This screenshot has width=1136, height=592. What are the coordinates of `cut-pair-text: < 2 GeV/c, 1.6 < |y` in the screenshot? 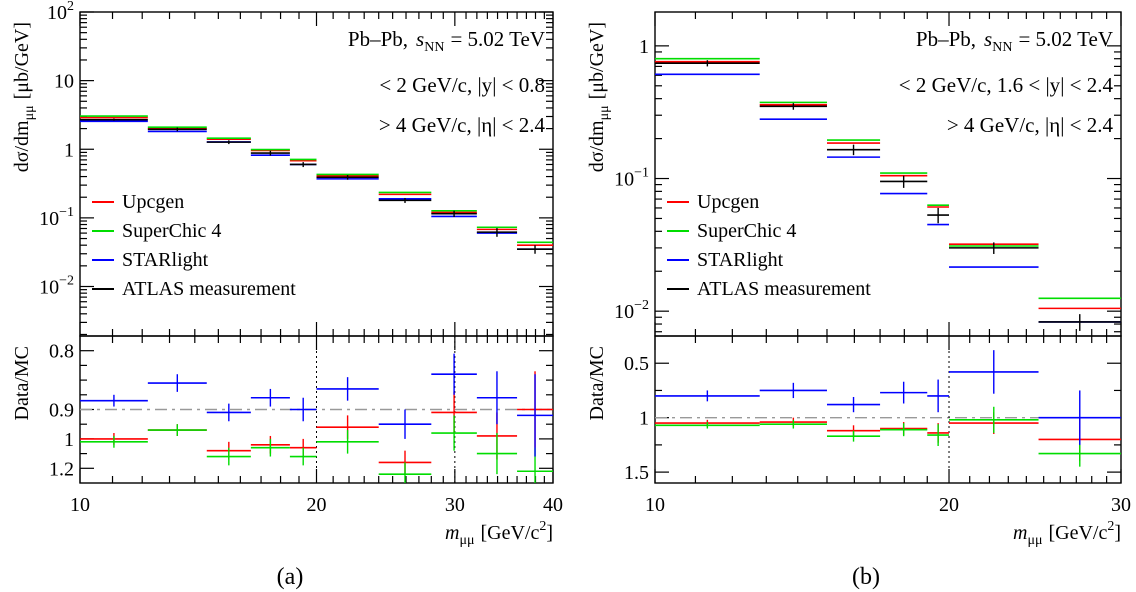 It's located at (980, 85).